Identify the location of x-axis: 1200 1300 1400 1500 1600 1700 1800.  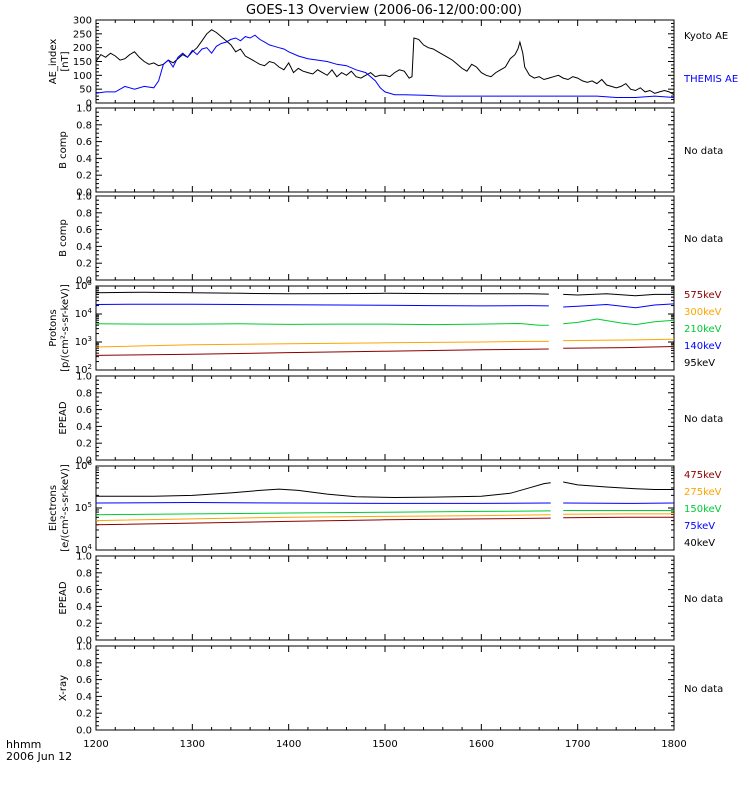
(384, 744).